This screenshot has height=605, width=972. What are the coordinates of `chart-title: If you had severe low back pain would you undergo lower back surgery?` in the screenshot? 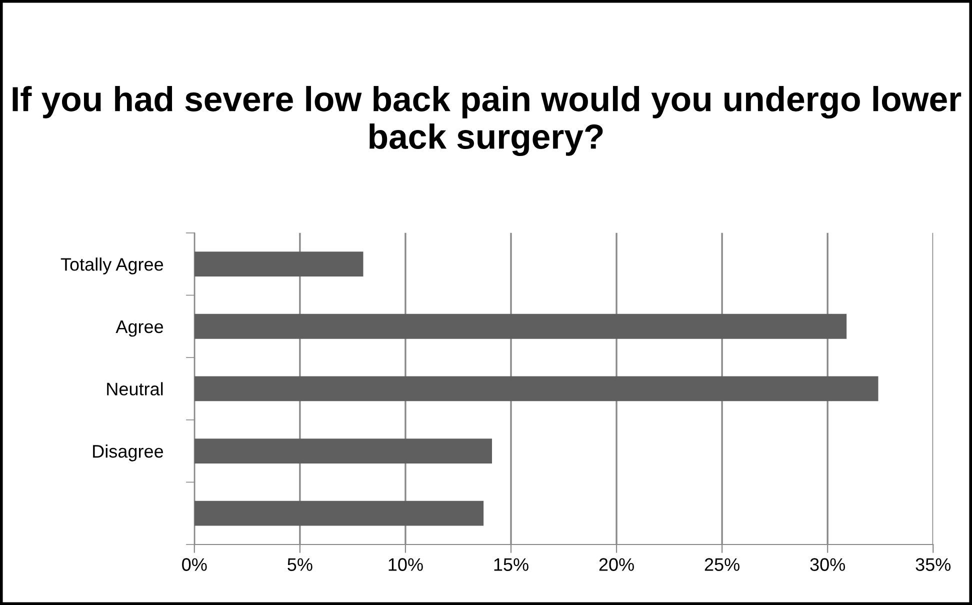 It's located at (487, 121).